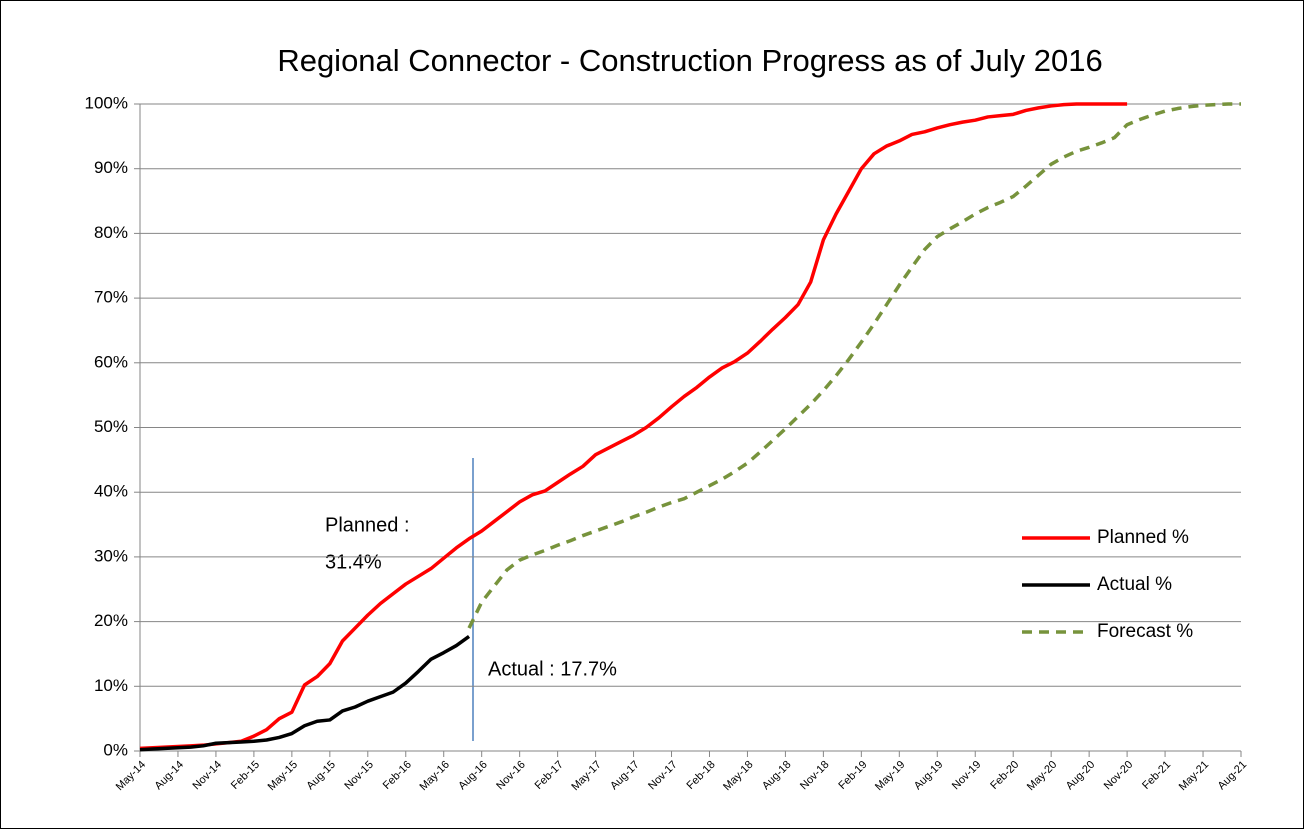 This screenshot has width=1304, height=829. What do you see at coordinates (552, 669) in the screenshot?
I see `annotation: Actual : 17.7%` at bounding box center [552, 669].